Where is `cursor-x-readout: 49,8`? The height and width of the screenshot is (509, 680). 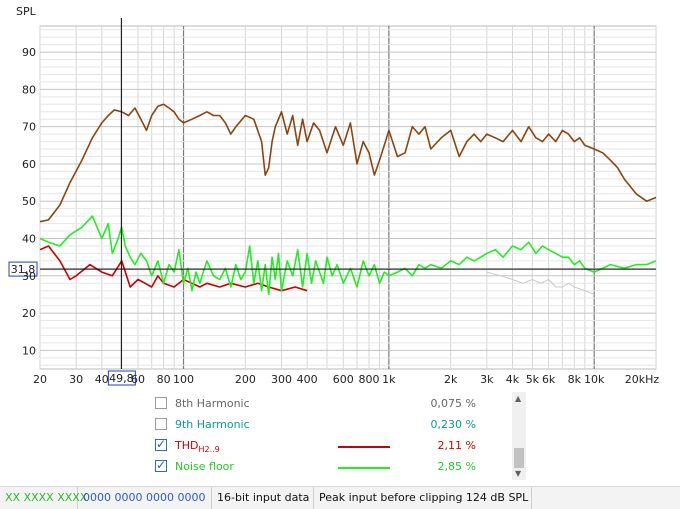 cursor-x-readout: 49,8 is located at coordinates (121, 378).